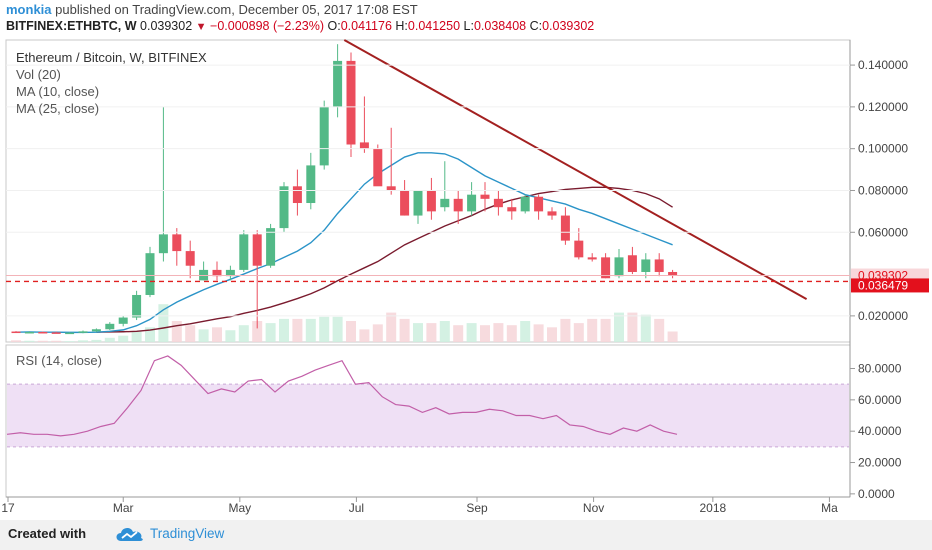 The image size is (932, 550). What do you see at coordinates (880, 400) in the screenshot?
I see `rsi-tick-label: 60.0000` at bounding box center [880, 400].